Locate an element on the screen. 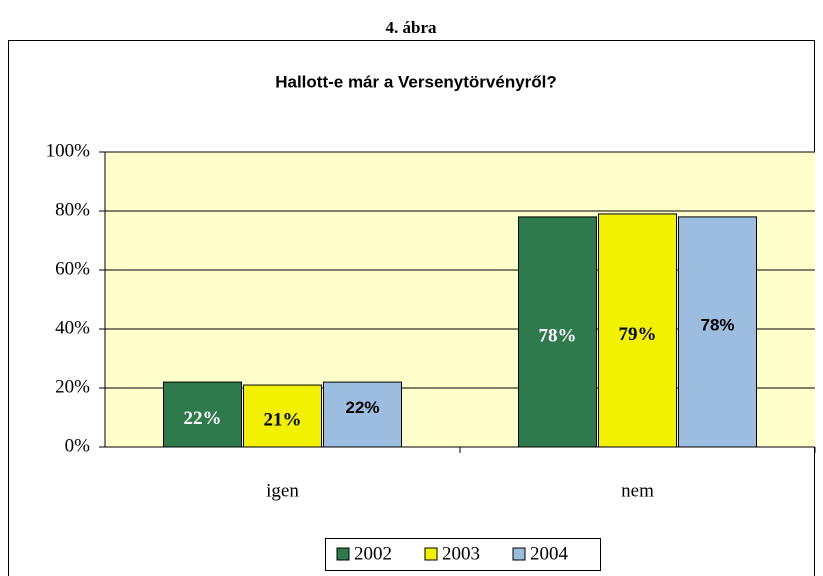 This screenshot has height=576, width=823. value-label: 21% is located at coordinates (283, 419).